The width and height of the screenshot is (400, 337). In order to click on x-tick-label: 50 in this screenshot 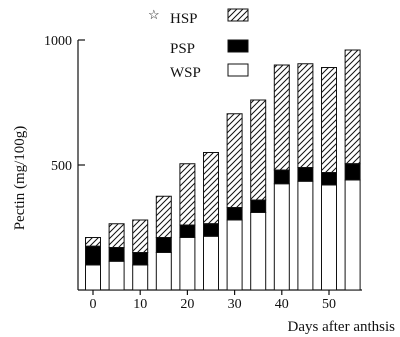, I will do `click(329, 304)`.